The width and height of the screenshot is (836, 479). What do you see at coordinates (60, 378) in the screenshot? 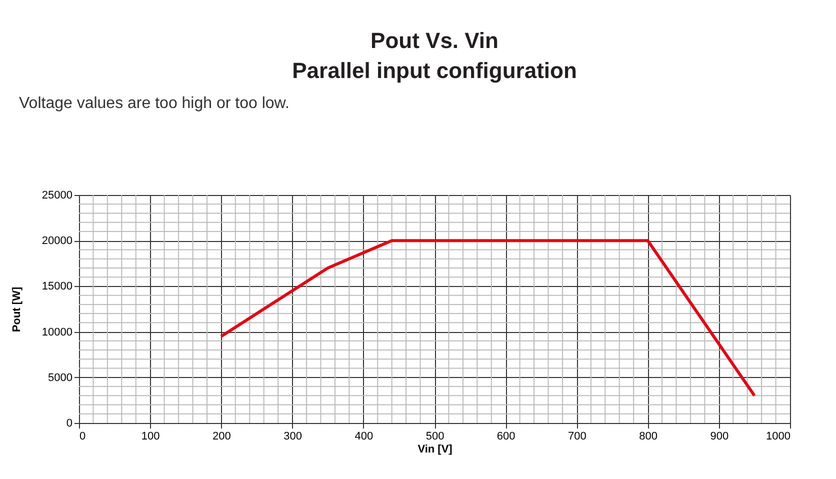
I see `y-tick-label: 5000` at bounding box center [60, 378].